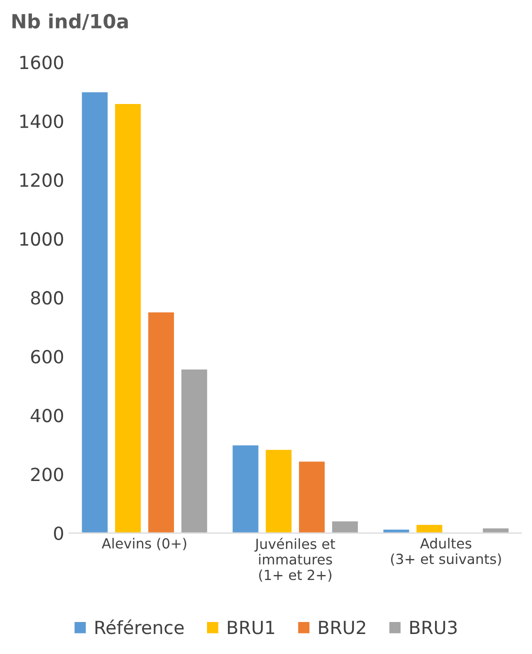  I want to click on legend-label: BRU1, so click(251, 627).